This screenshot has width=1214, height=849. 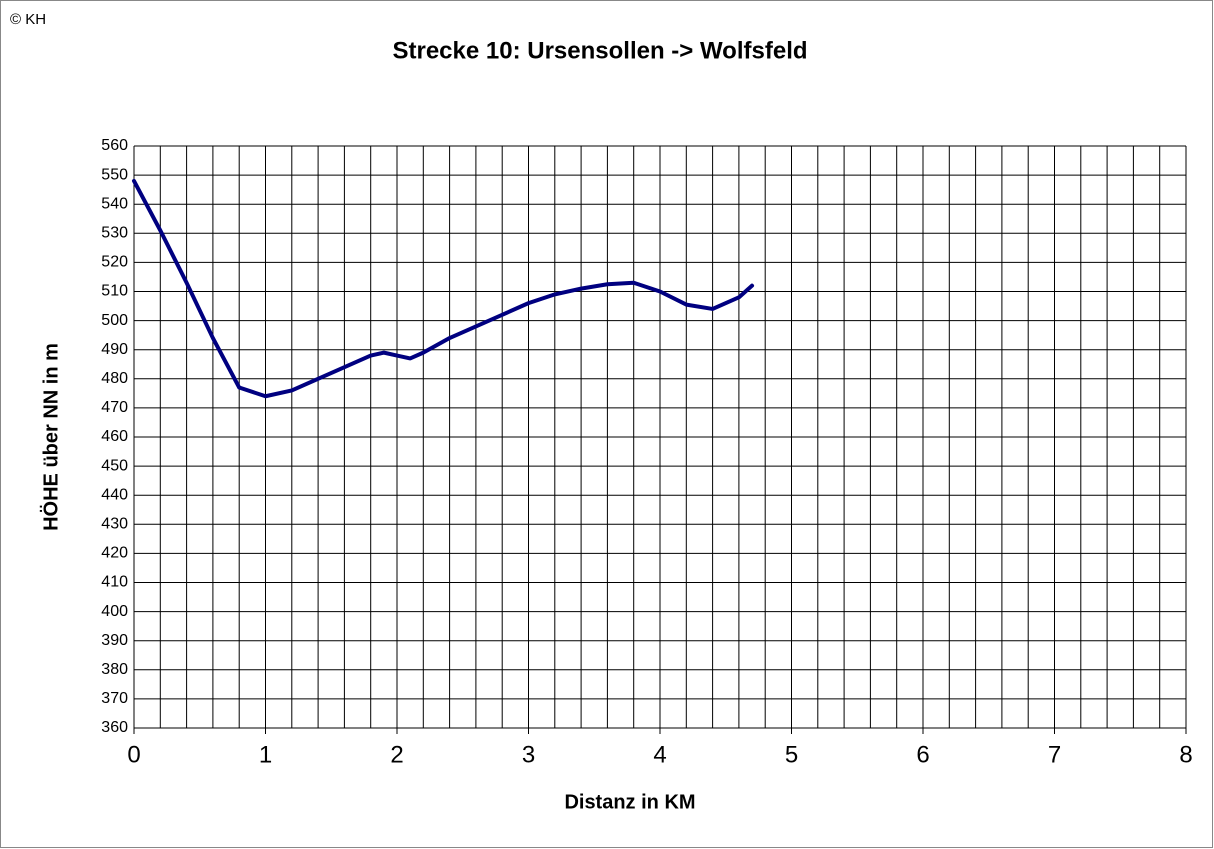 I want to click on x-tick-label: 7, so click(x=1054, y=754).